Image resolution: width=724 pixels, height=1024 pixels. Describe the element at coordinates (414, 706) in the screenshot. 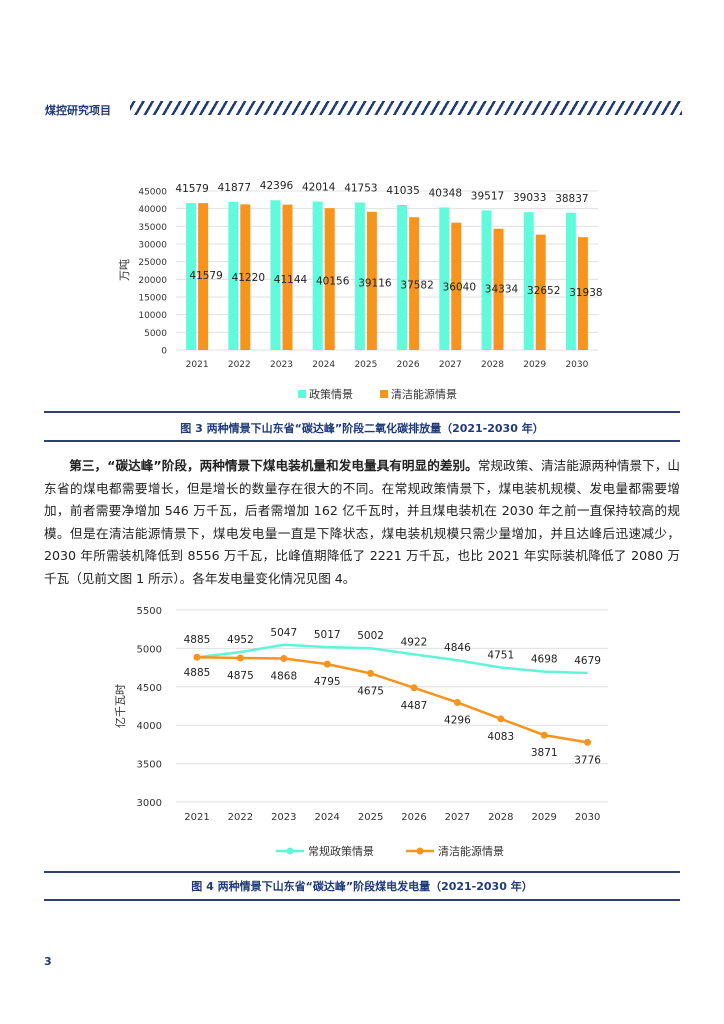

I see `data-label-clean: 4487` at that location.